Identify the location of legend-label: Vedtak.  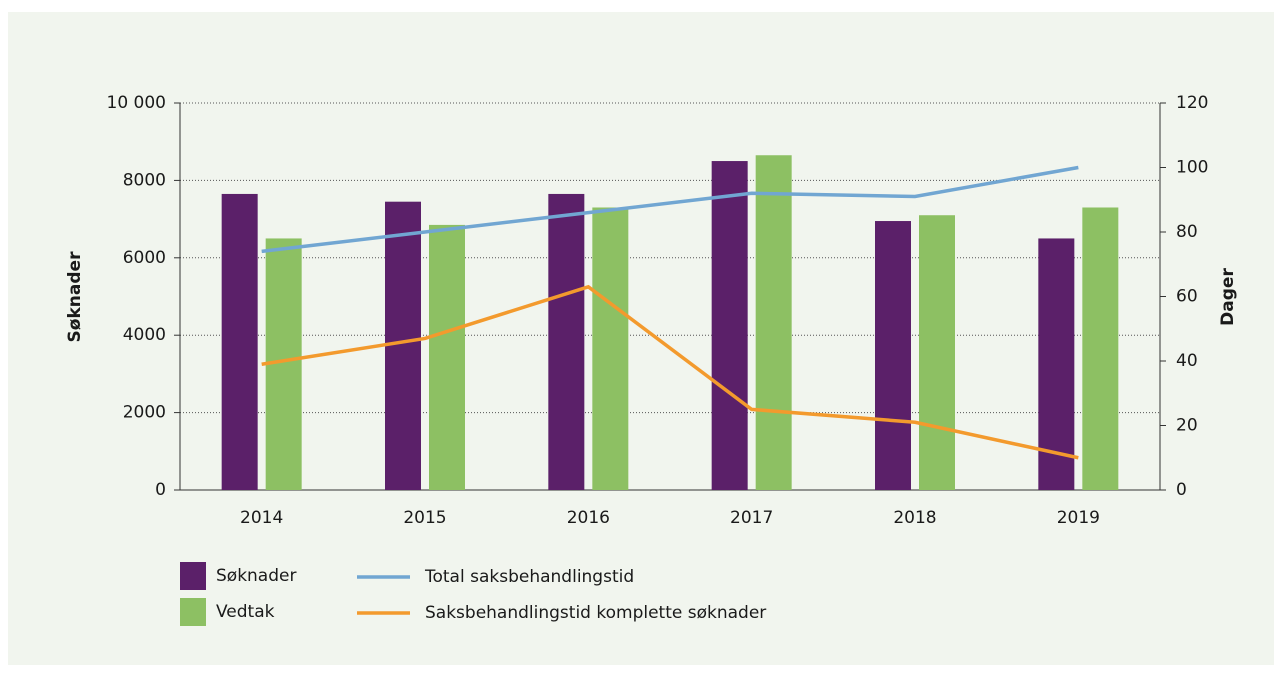
(245, 612).